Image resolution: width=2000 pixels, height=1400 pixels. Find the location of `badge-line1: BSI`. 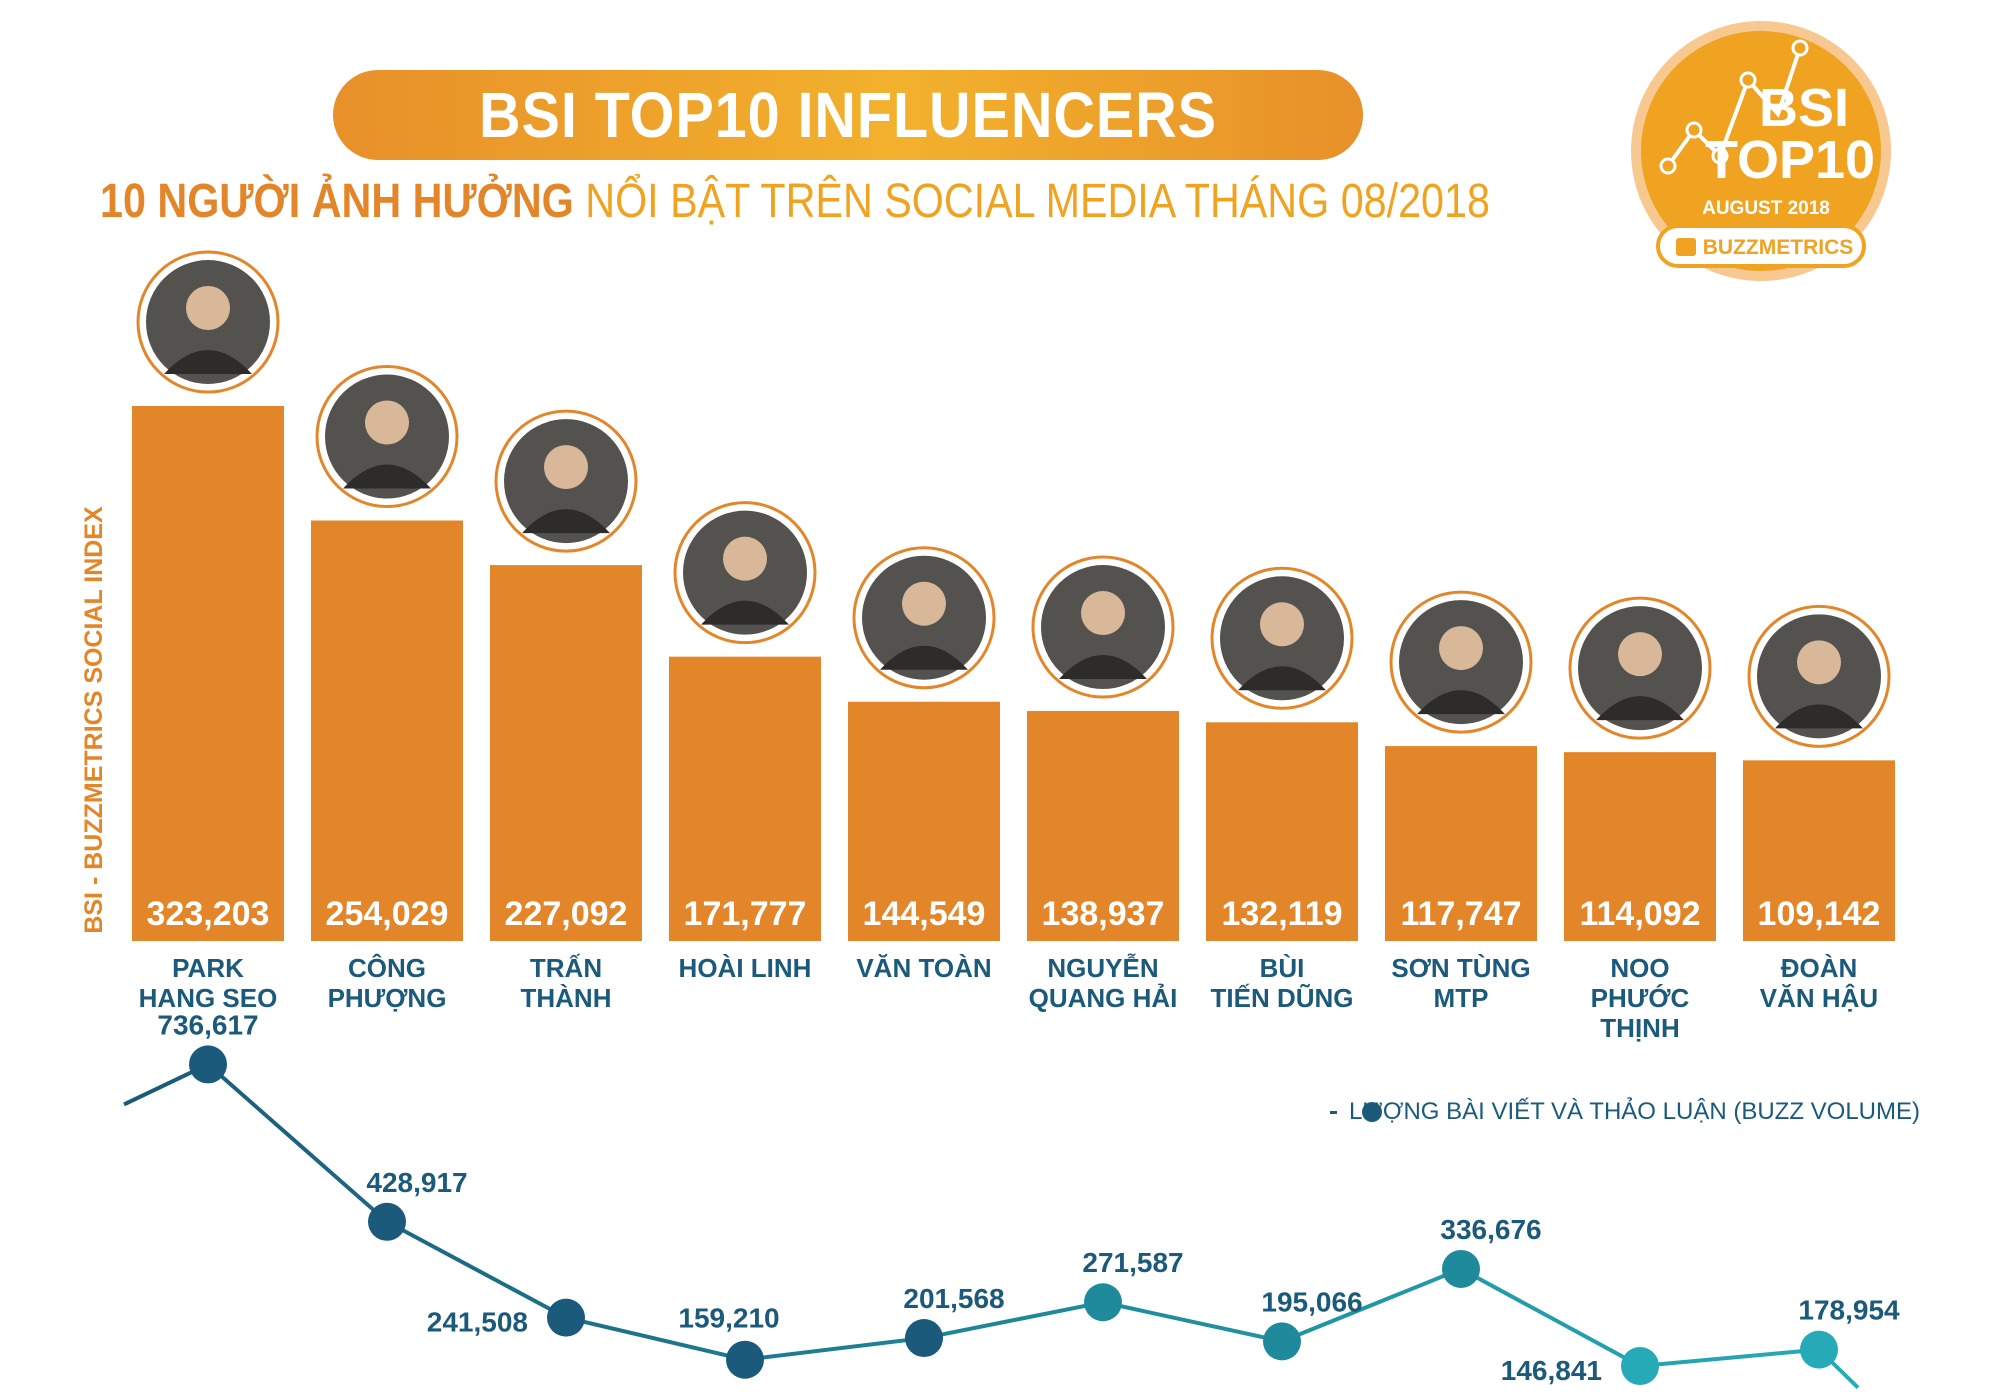

badge-line1: BSI is located at coordinates (1804, 108).